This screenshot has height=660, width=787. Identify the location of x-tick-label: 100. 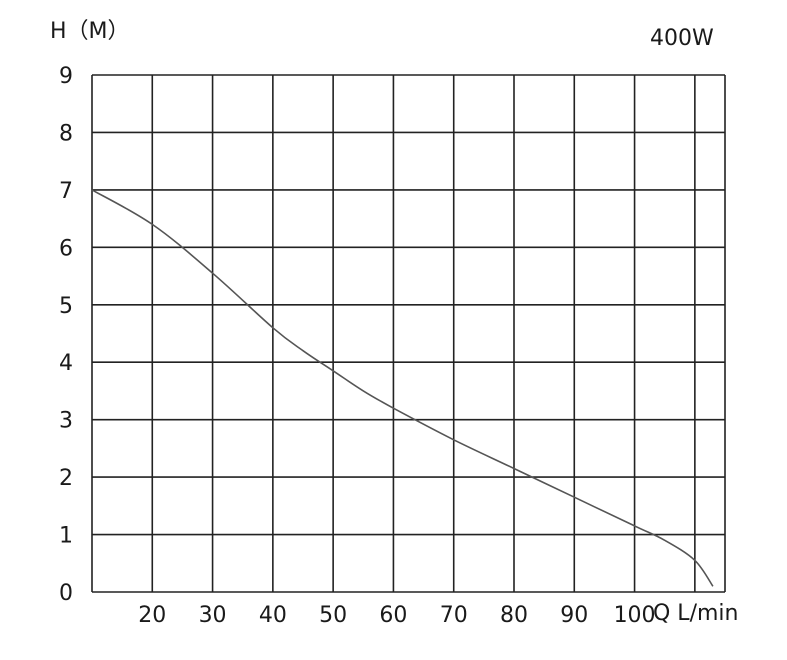
(635, 615).